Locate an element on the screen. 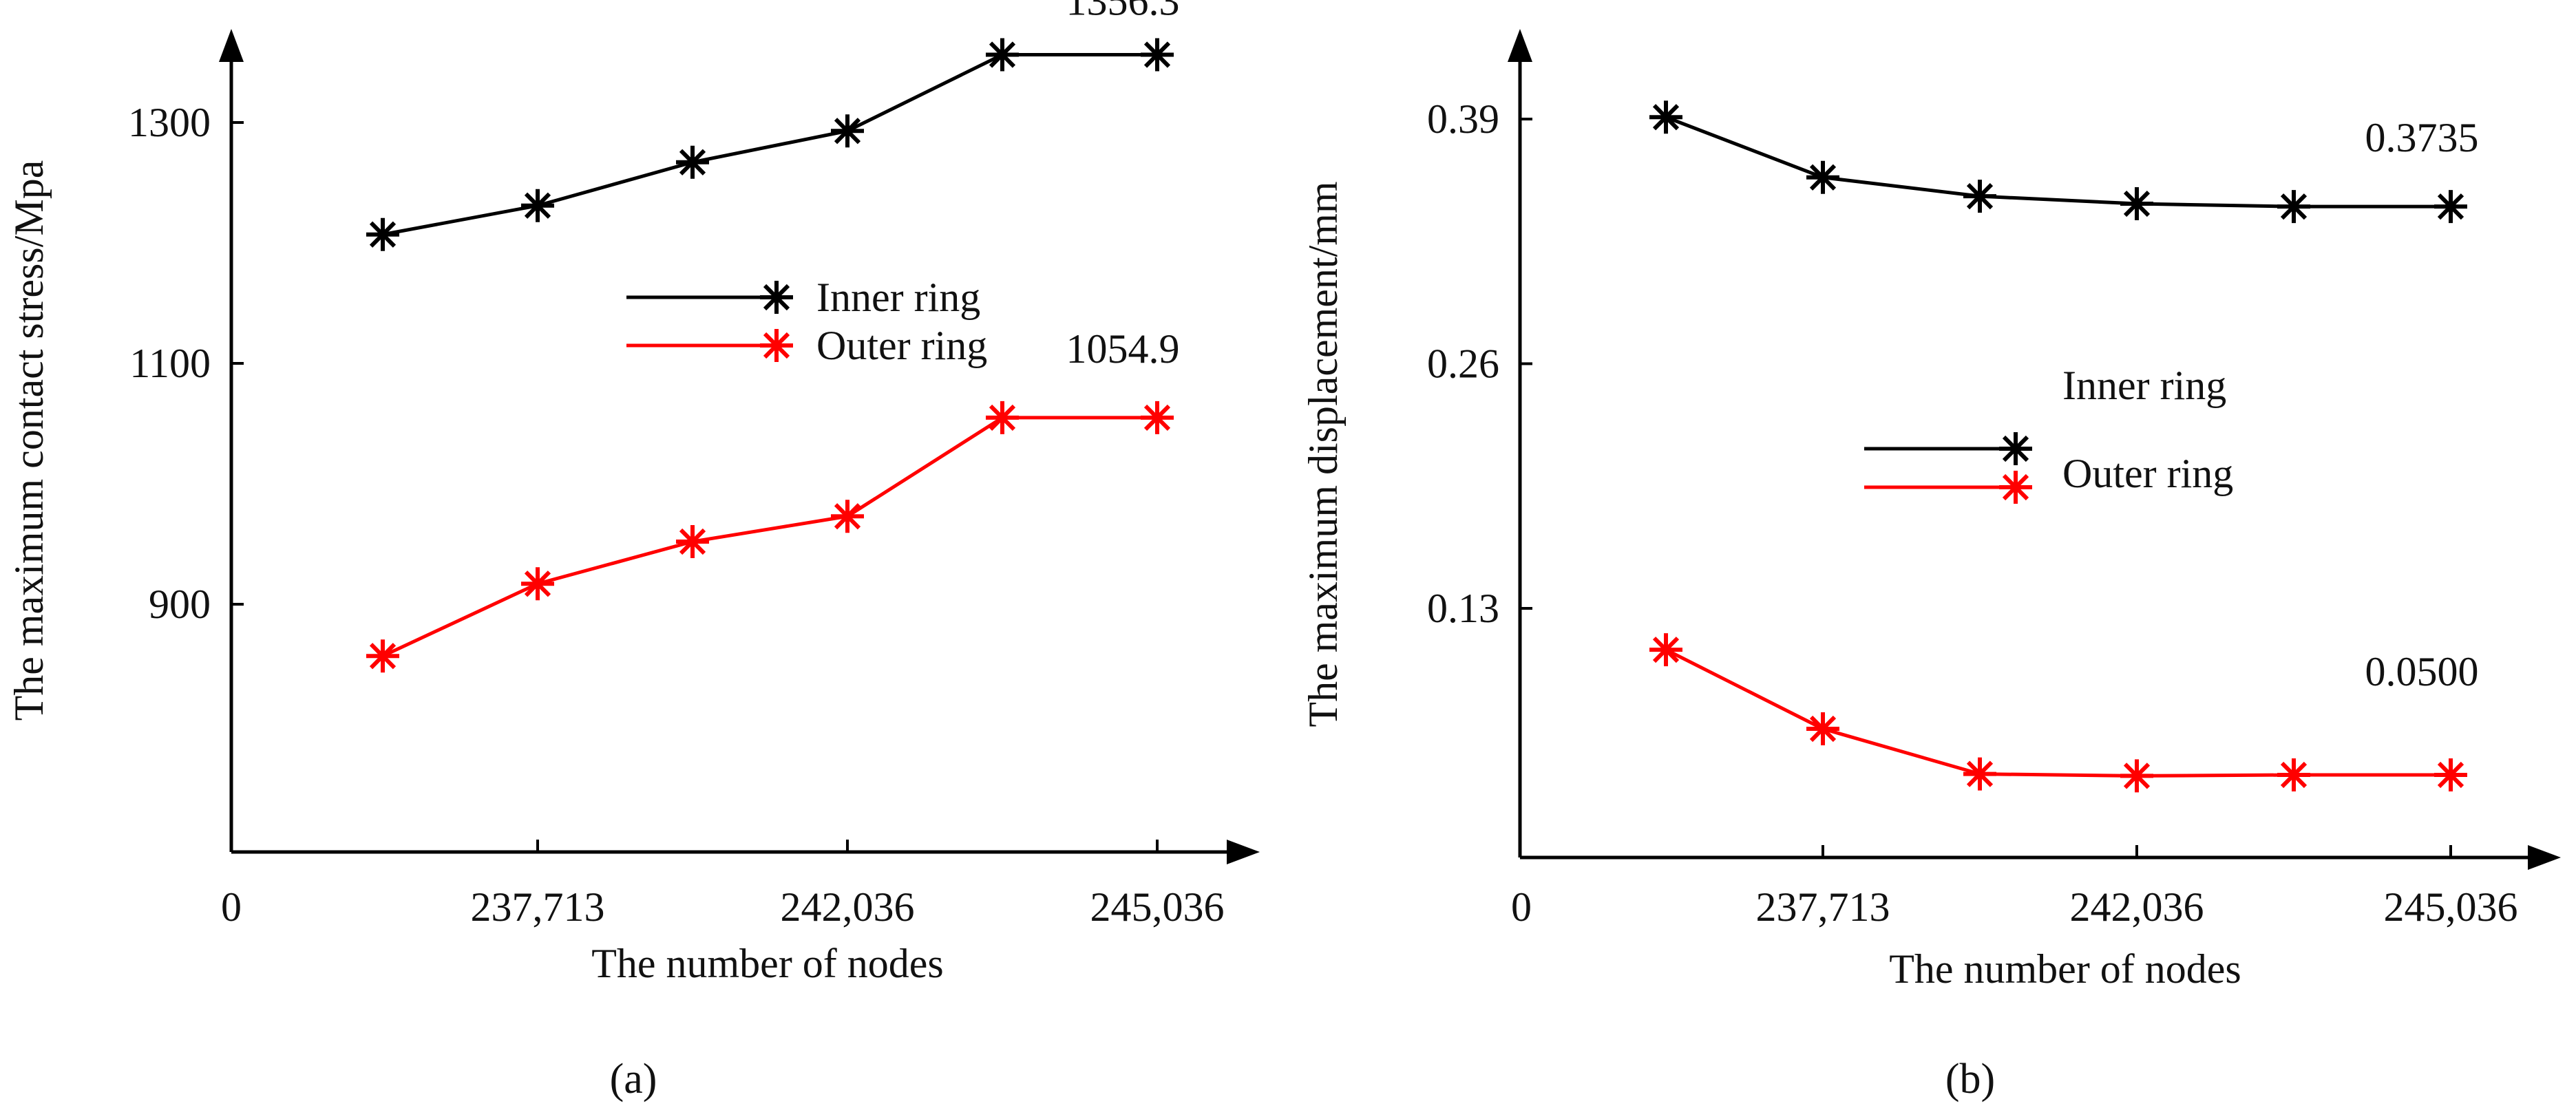 The width and height of the screenshot is (2576, 1119). value-annotation: 1356.3 is located at coordinates (1123, 11).